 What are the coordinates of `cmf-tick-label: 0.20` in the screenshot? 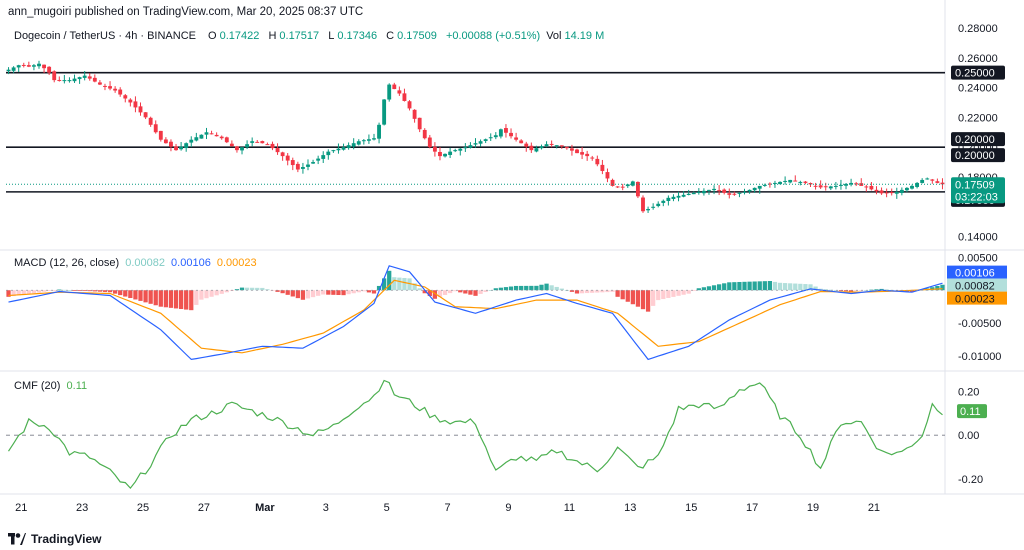 It's located at (968, 392).